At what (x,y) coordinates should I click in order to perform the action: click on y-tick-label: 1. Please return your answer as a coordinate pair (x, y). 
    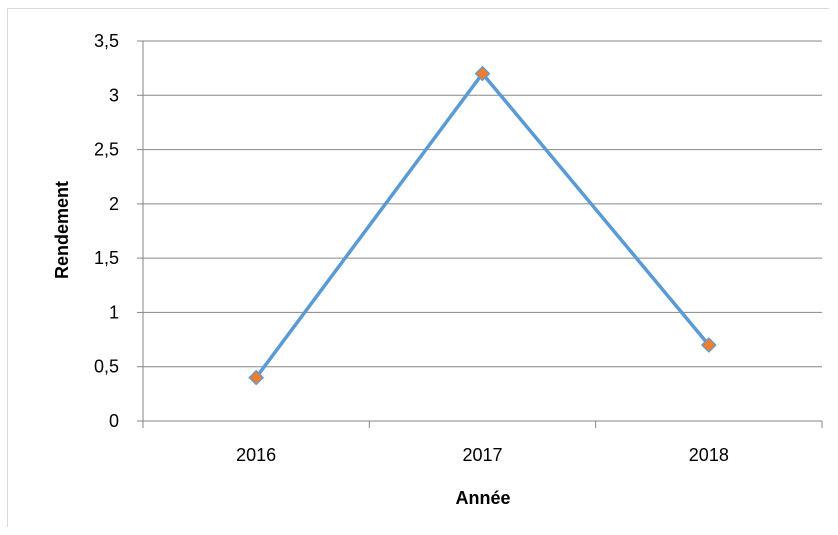
    Looking at the image, I should click on (114, 312).